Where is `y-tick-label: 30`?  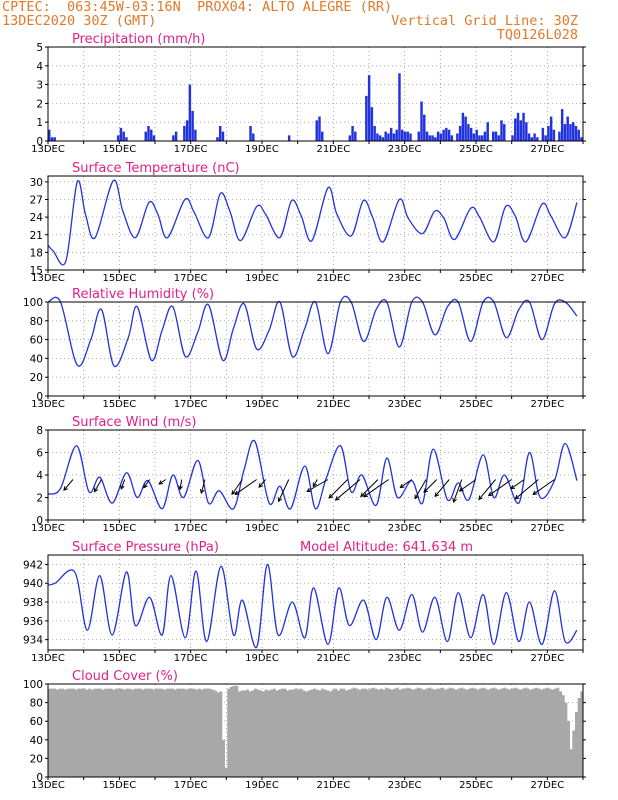 y-tick-label: 30 is located at coordinates (36, 183).